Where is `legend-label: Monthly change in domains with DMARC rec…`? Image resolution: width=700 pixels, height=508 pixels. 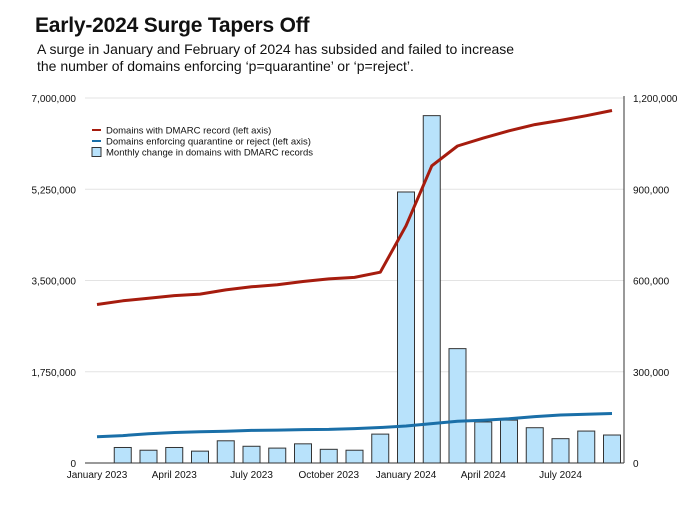
legend-label: Monthly change in domains with DMARC rec… is located at coordinates (209, 153).